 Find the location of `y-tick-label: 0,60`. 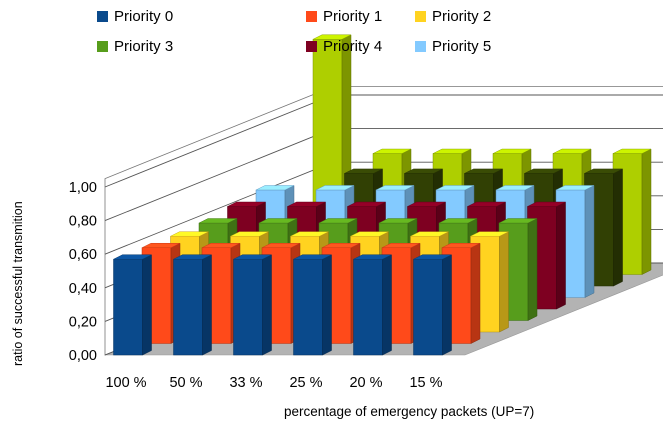

y-tick-label: 0,60 is located at coordinates (83, 255).